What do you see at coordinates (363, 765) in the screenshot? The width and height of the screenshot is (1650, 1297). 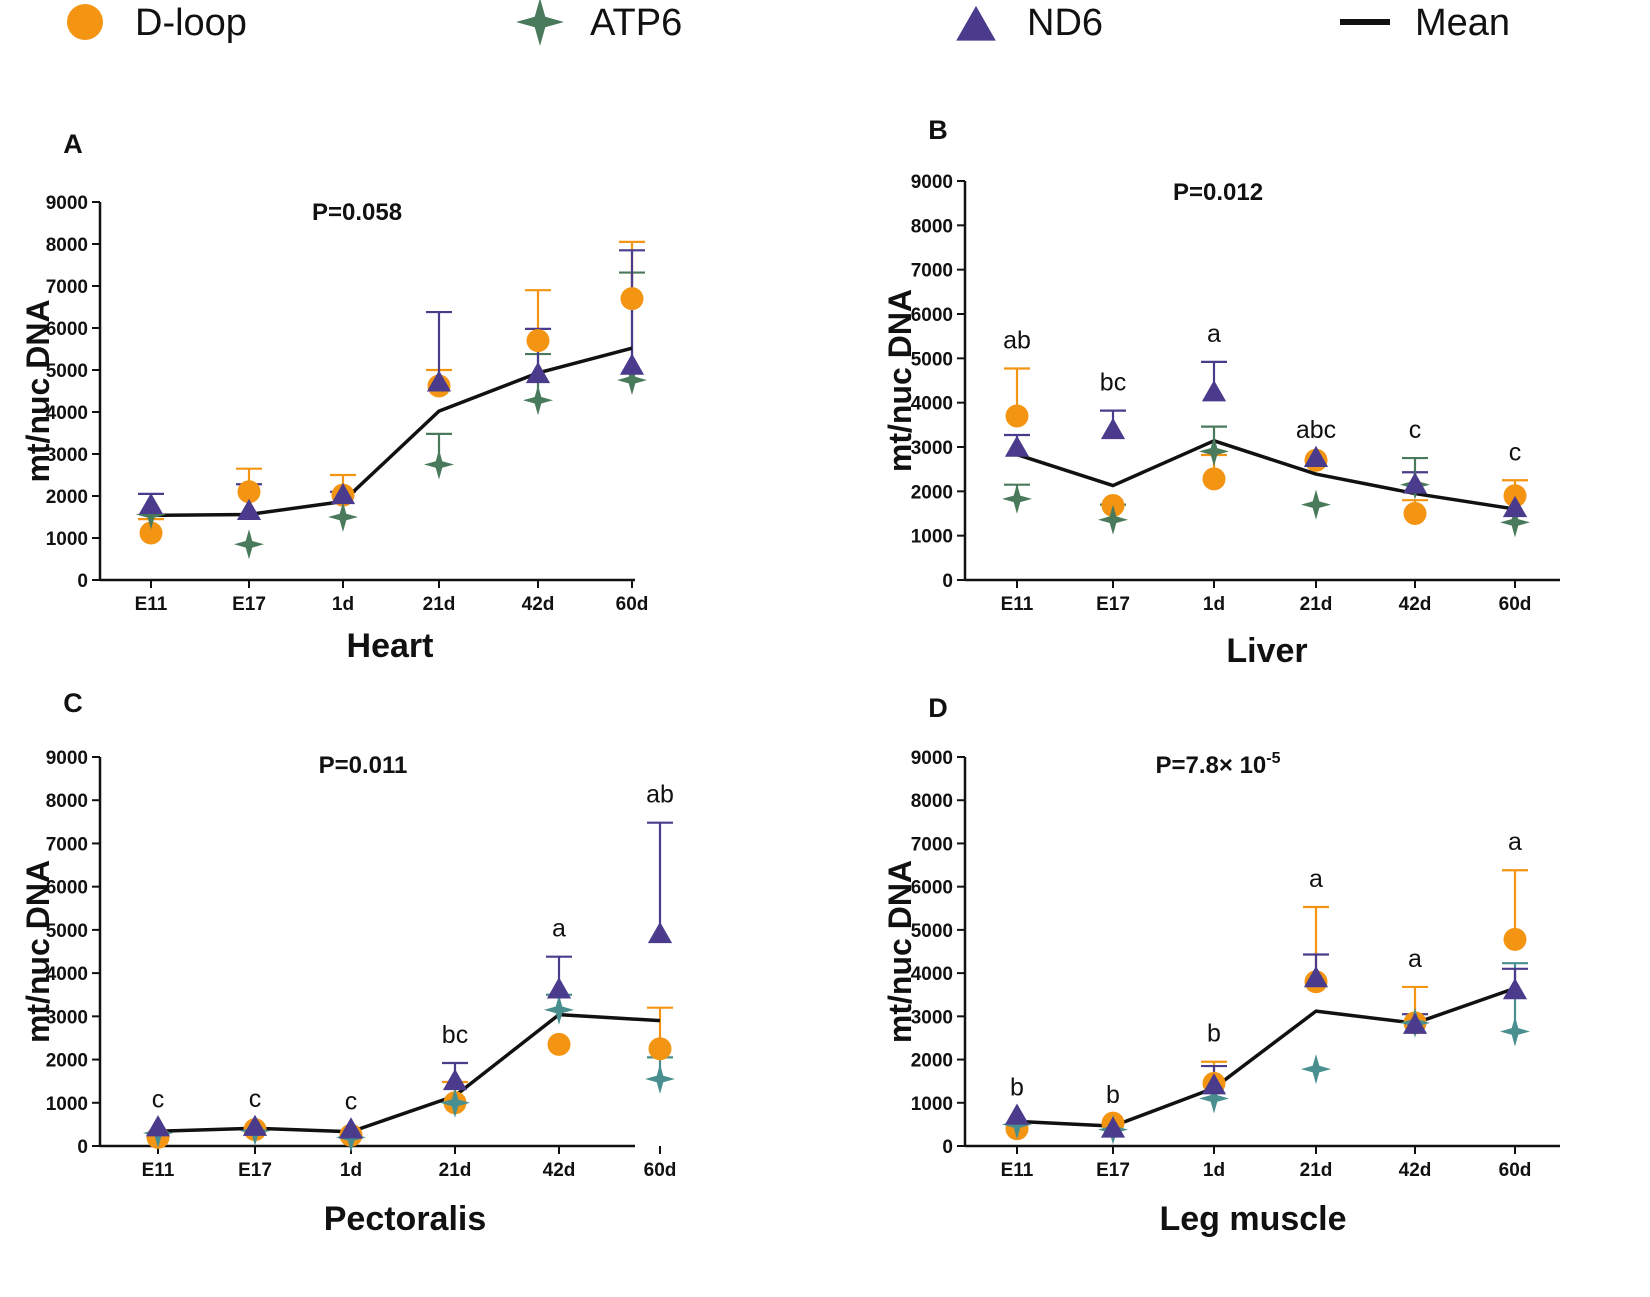 I see `p-value-text: P=0.011` at bounding box center [363, 765].